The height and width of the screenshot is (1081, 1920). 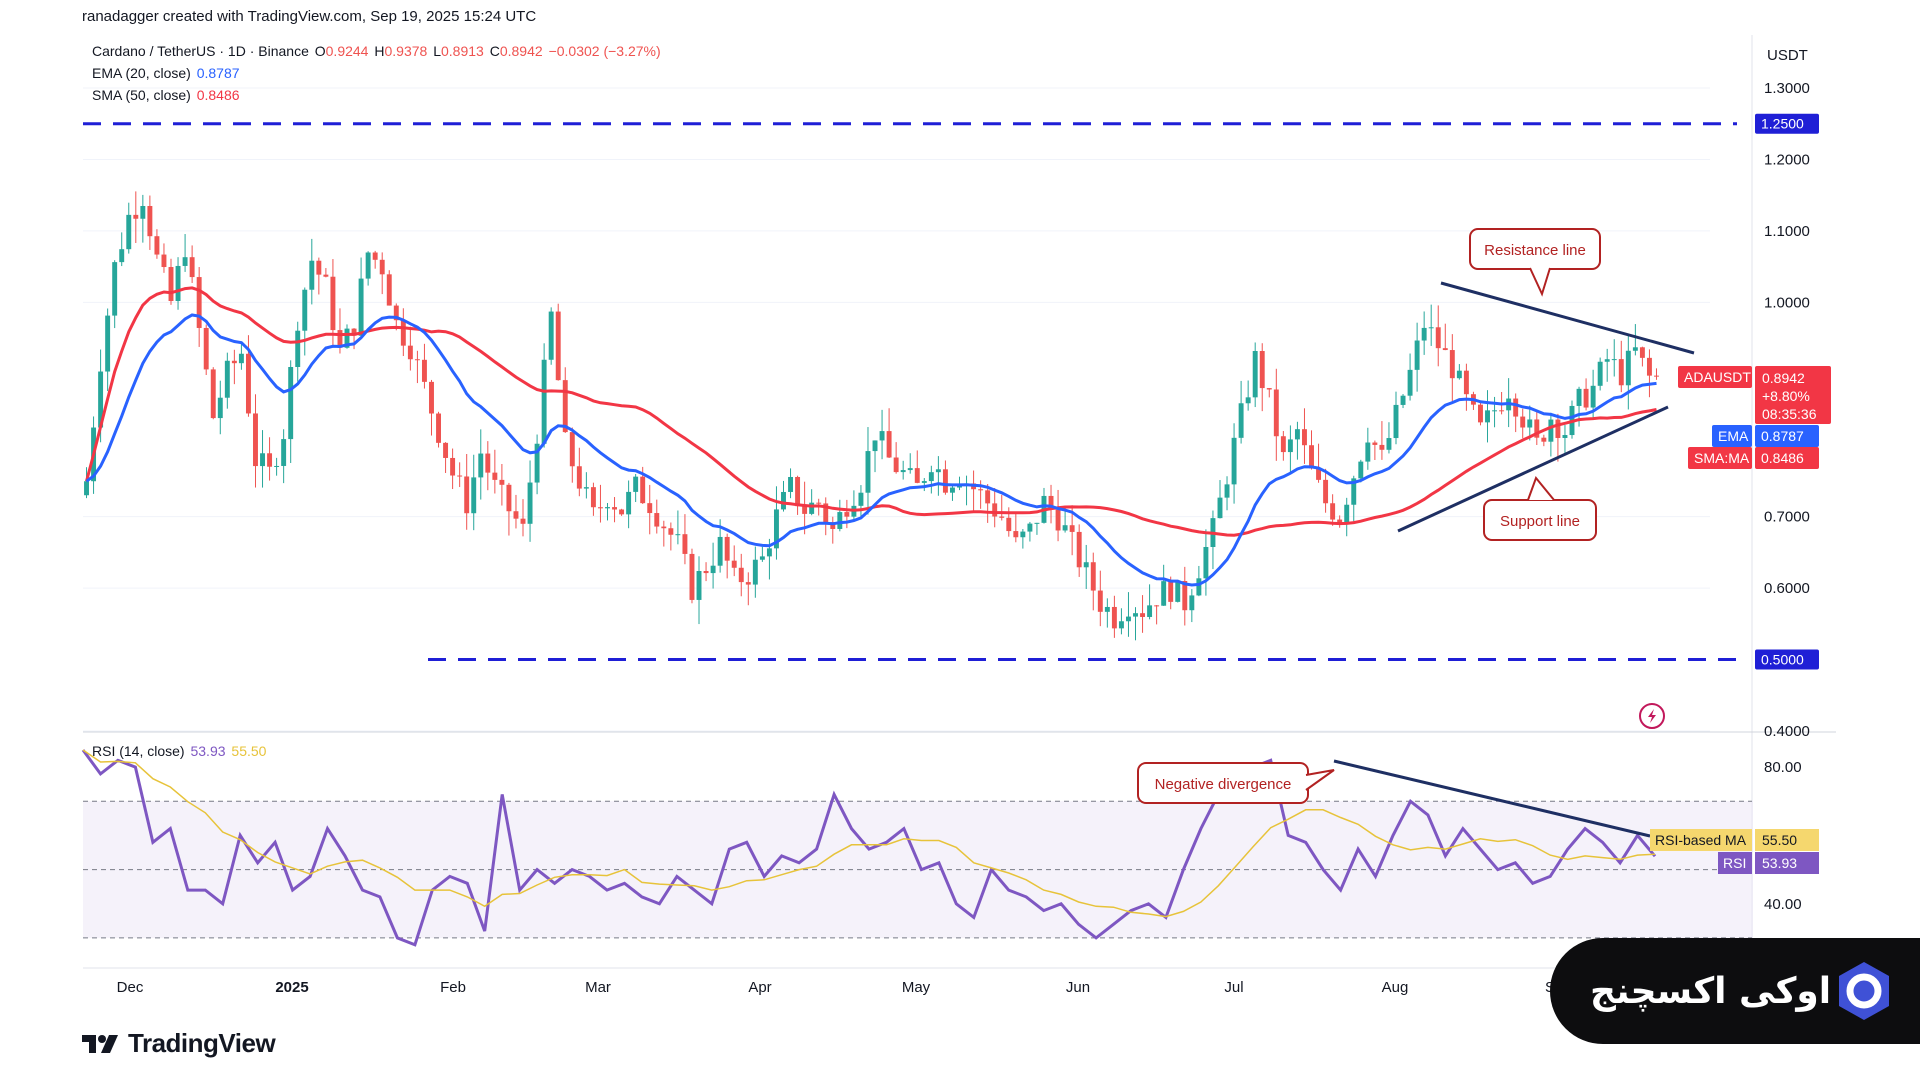 I want to click on rsi-ma-line, so click(x=869, y=833).